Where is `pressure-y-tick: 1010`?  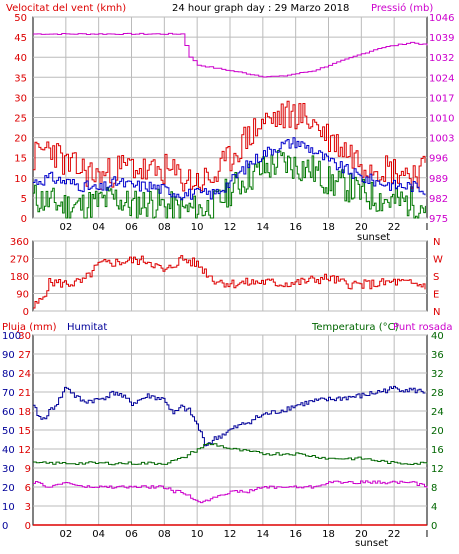 pressure-y-tick: 1010 is located at coordinates (441, 119).